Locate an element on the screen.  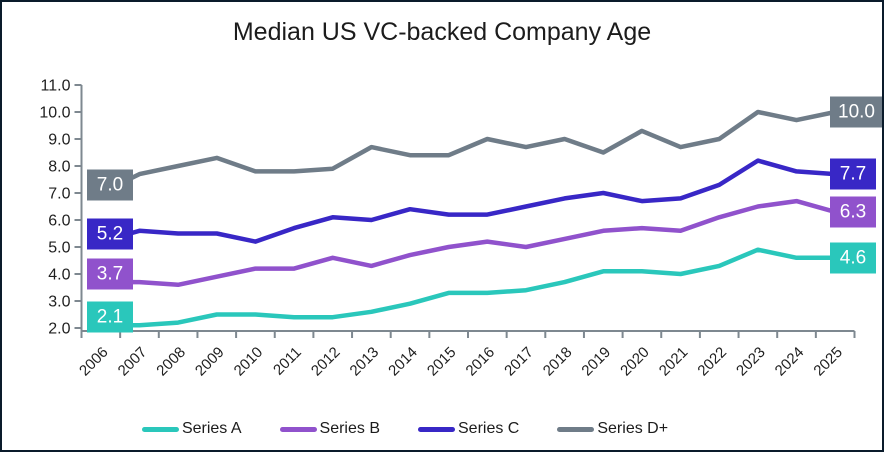
x-tick-label: 2016 is located at coordinates (481, 362).